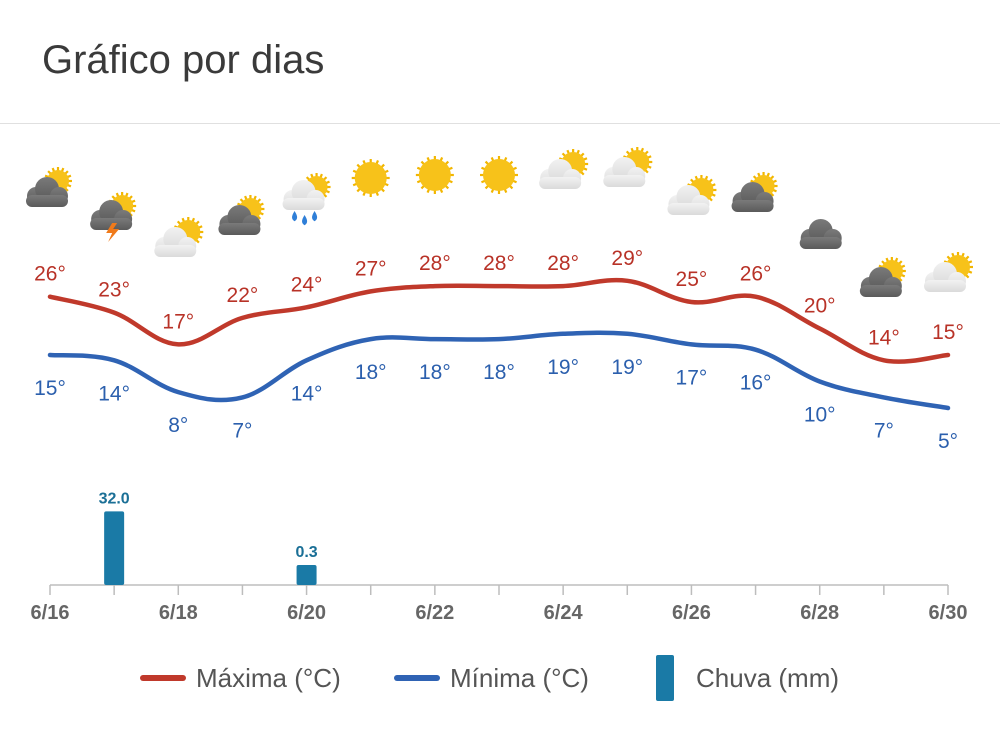 The image size is (1000, 756). I want to click on max-temp-label: 17°, so click(178, 321).